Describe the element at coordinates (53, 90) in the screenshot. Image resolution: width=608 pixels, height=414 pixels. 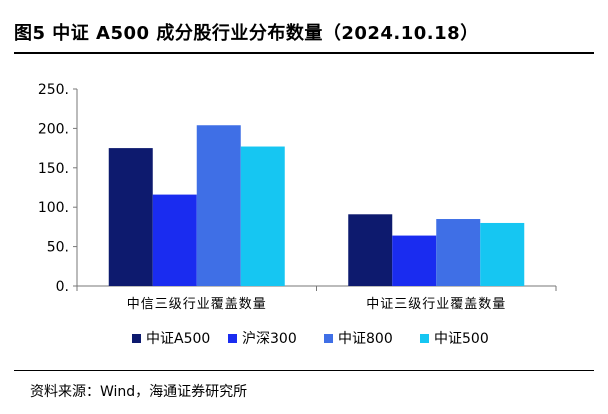
I see `y-tick-label: 250.` at that location.